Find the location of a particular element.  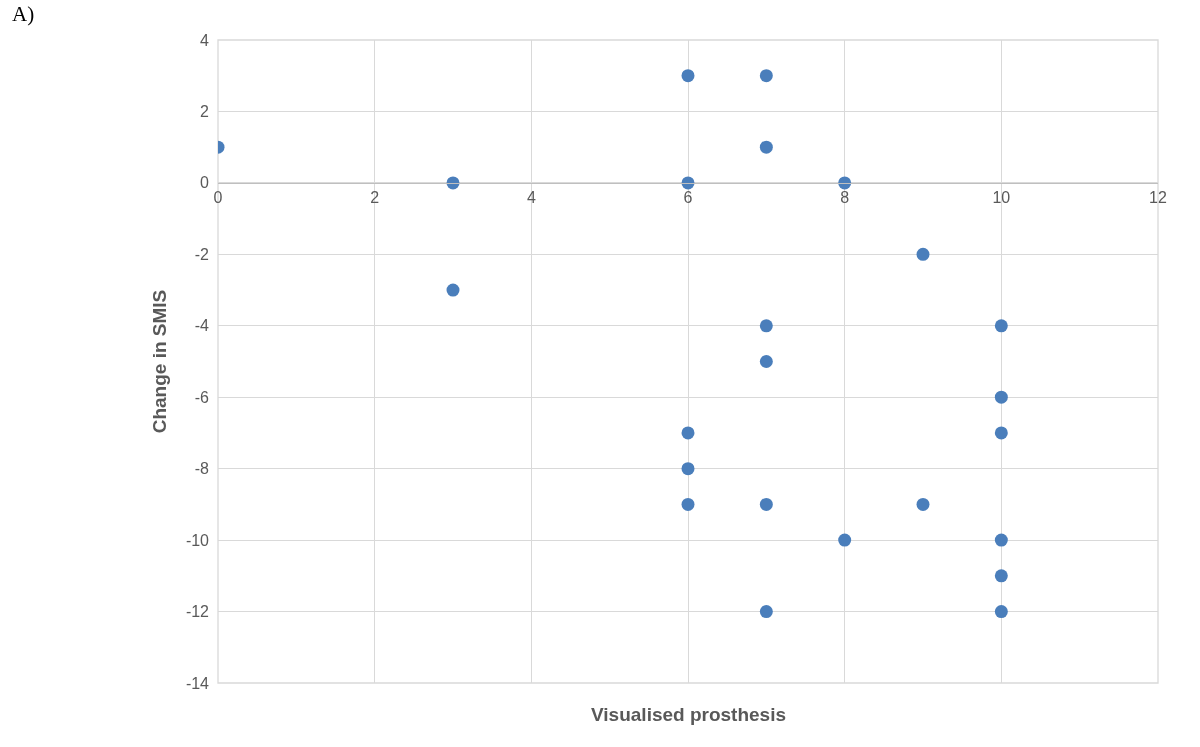

x-tick-label: 6 is located at coordinates (688, 198).